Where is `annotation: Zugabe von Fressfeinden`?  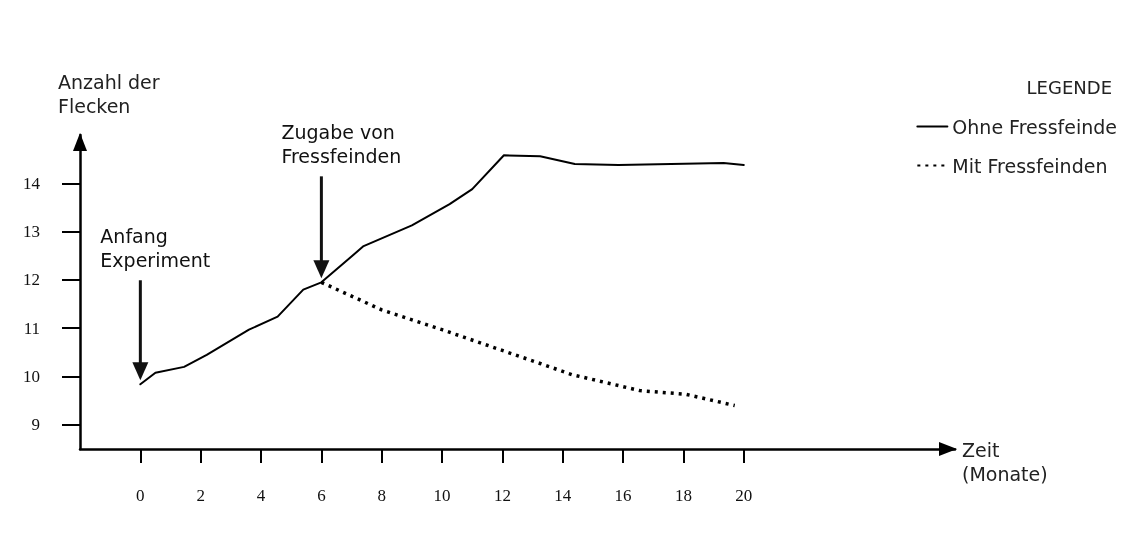 annotation: Zugabe von Fressfeinden is located at coordinates (341, 144).